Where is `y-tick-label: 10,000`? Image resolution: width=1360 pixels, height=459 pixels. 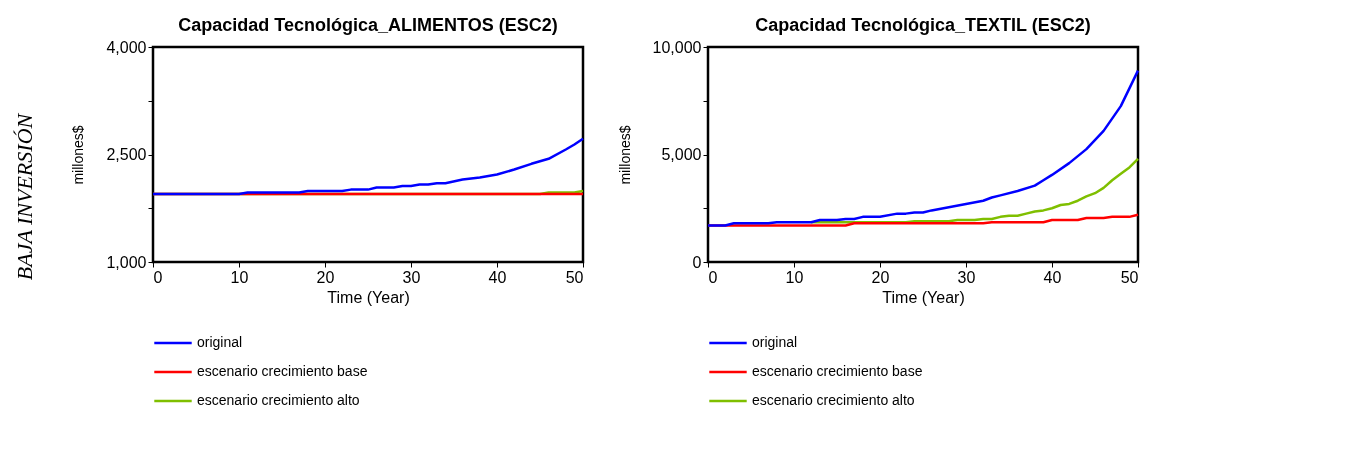 y-tick-label: 10,000 is located at coordinates (677, 47).